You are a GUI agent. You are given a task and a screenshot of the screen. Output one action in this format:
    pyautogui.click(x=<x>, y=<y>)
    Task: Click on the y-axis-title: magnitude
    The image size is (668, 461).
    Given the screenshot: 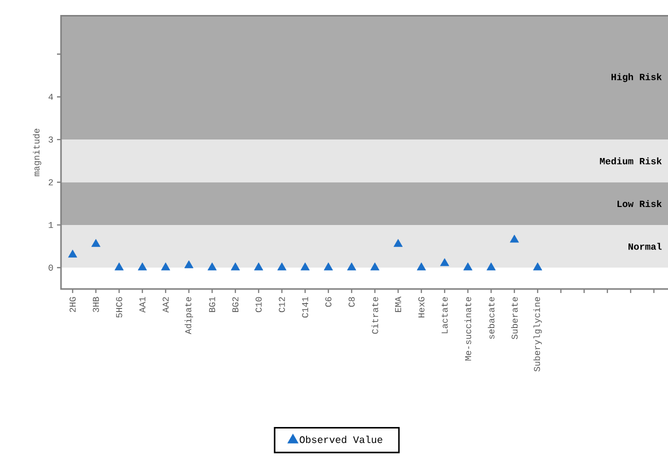 What is the action you would take?
    pyautogui.click(x=37, y=152)
    